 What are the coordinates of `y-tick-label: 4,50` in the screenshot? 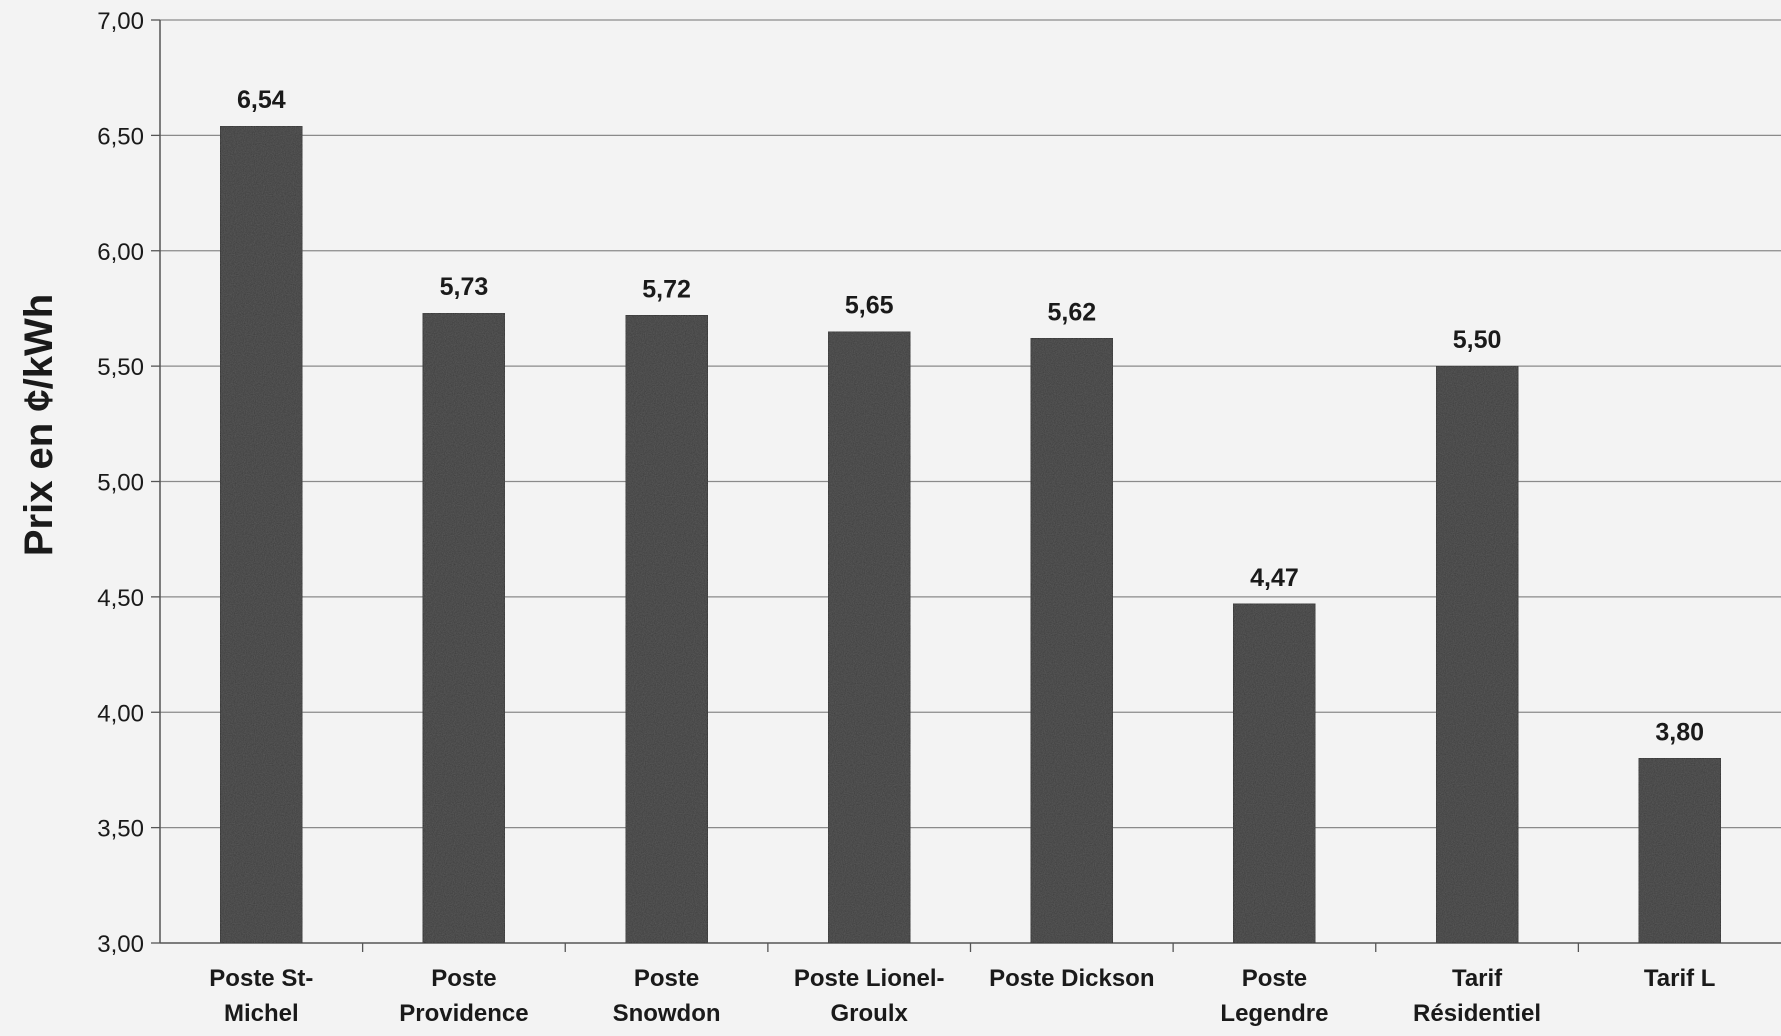 It's located at (120, 598).